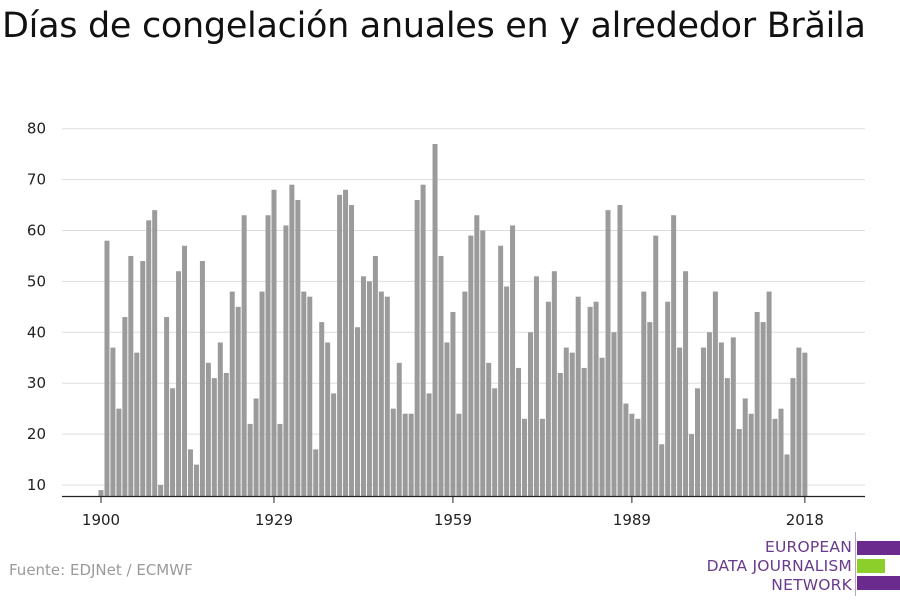  What do you see at coordinates (36, 129) in the screenshot?
I see `y-tick-label-80: 80` at bounding box center [36, 129].